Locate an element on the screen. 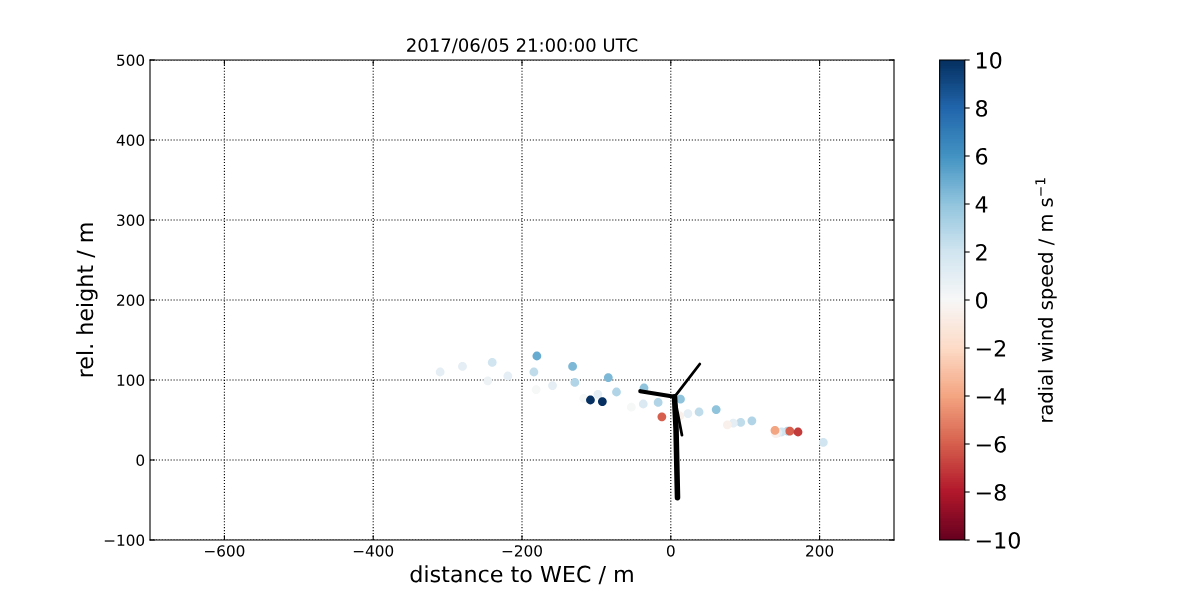  color-bar-title: radial wind speed / m s$^{−1}$ is located at coordinates (1046, 300).